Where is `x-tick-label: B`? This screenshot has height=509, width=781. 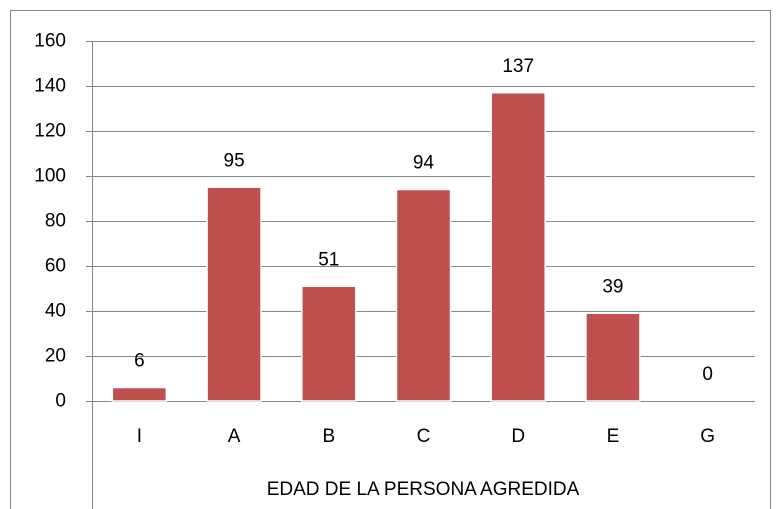 x-tick-label: B is located at coordinates (328, 436).